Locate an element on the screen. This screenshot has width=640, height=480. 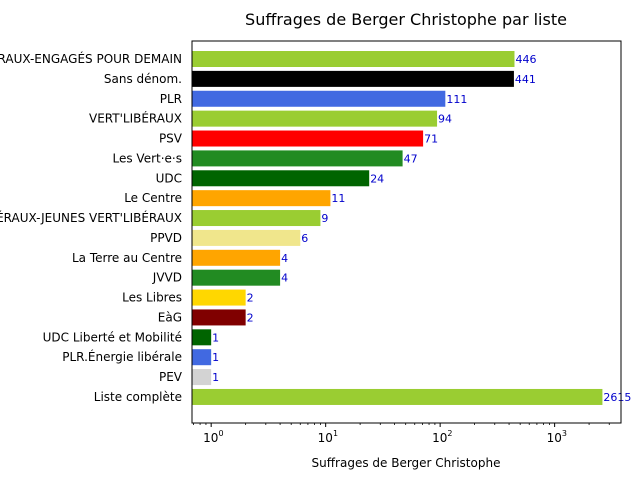
category-label: UDC Liberté et Mobilité is located at coordinates (112, 337).